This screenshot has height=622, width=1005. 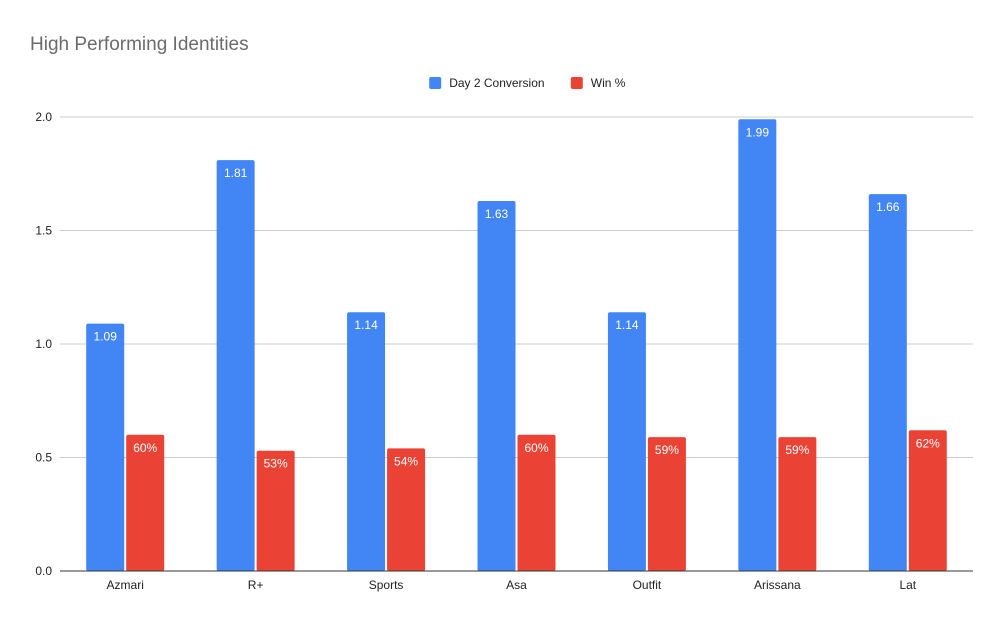 What do you see at coordinates (928, 443) in the screenshot?
I see `bar-data-label: 62%` at bounding box center [928, 443].